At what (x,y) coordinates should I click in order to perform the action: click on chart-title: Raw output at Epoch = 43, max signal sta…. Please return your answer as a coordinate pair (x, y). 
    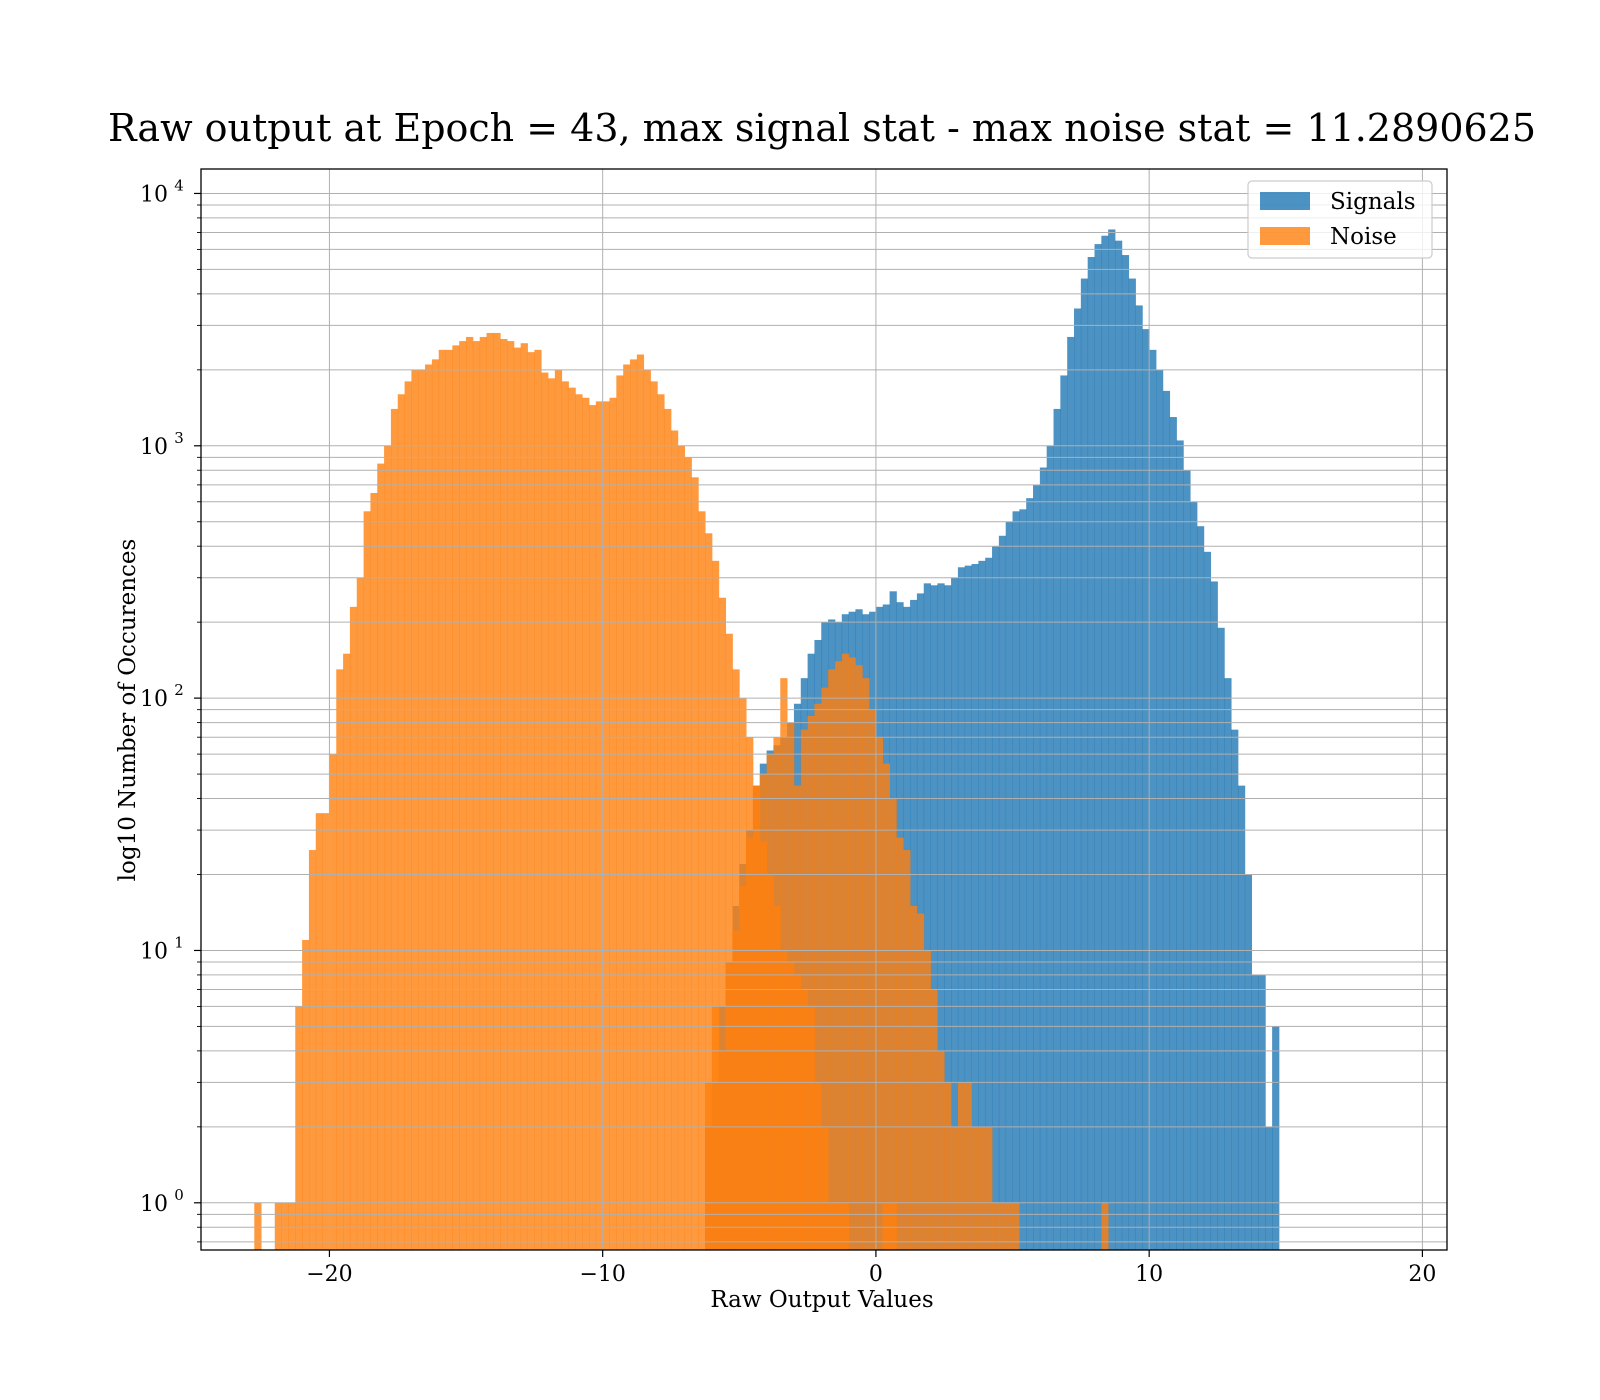
    Looking at the image, I should click on (822, 128).